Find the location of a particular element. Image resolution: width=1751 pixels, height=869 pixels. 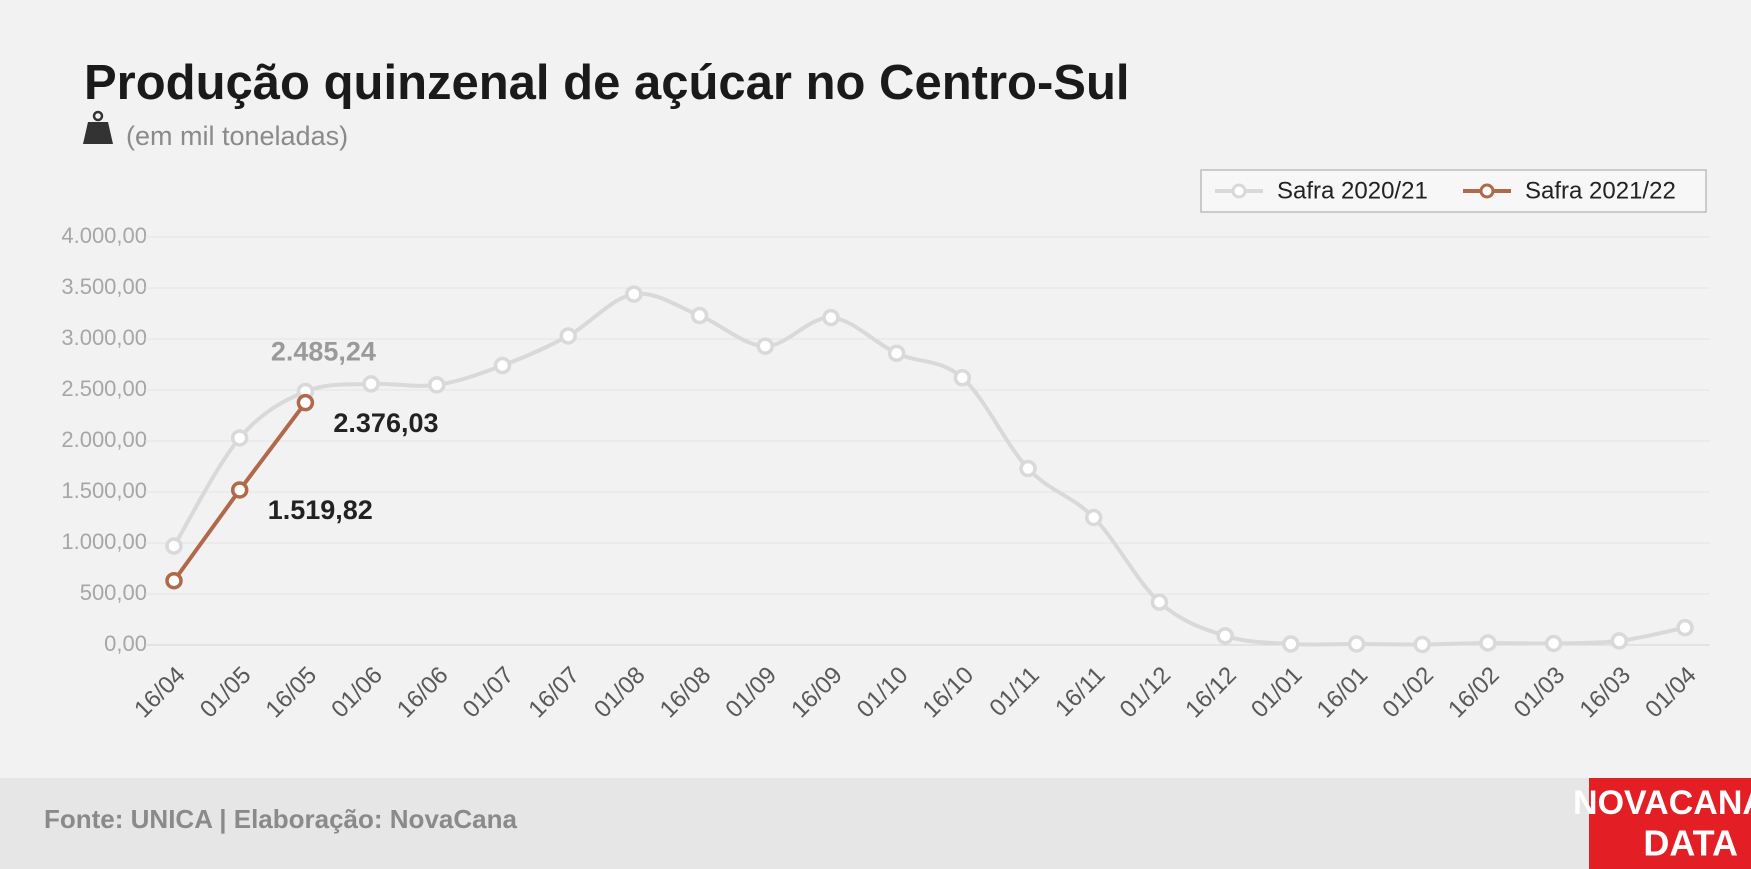

legend-label: Safra 2021/22 is located at coordinates (1600, 190).